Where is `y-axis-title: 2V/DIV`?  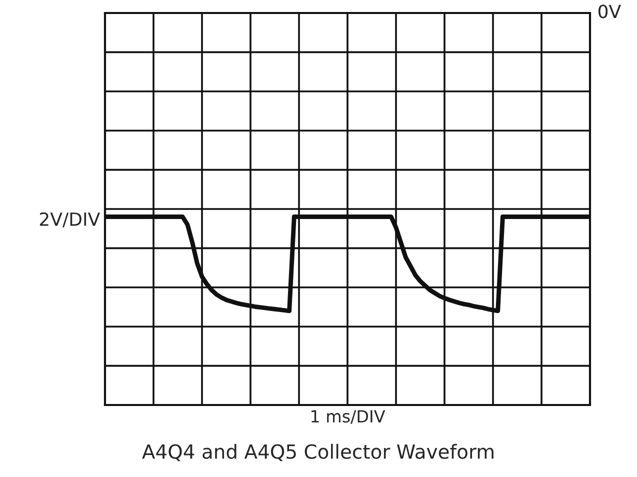 y-axis-title: 2V/DIV is located at coordinates (70, 220).